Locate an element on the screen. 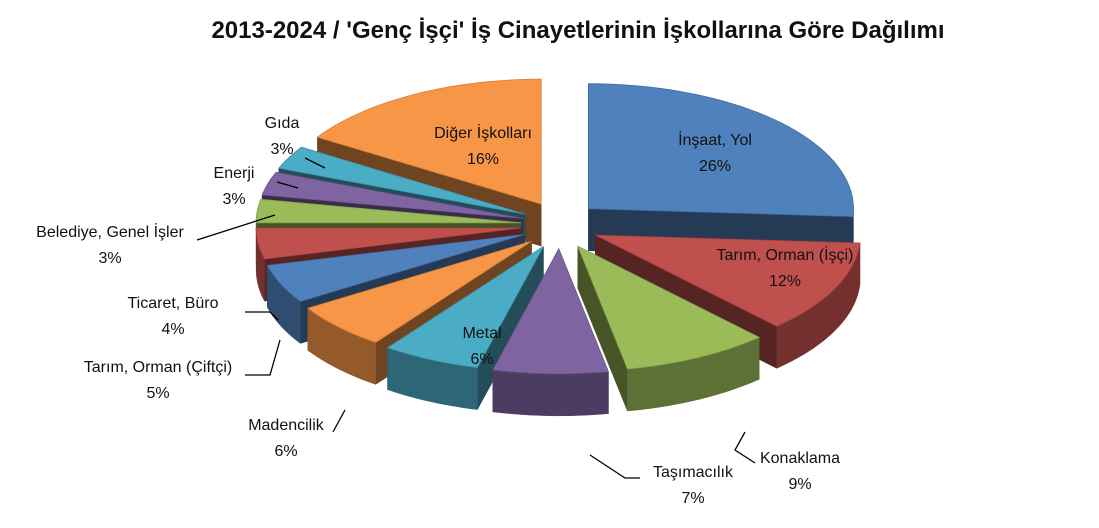 This screenshot has width=1099, height=528. slice-side is located at coordinates (550, 393).